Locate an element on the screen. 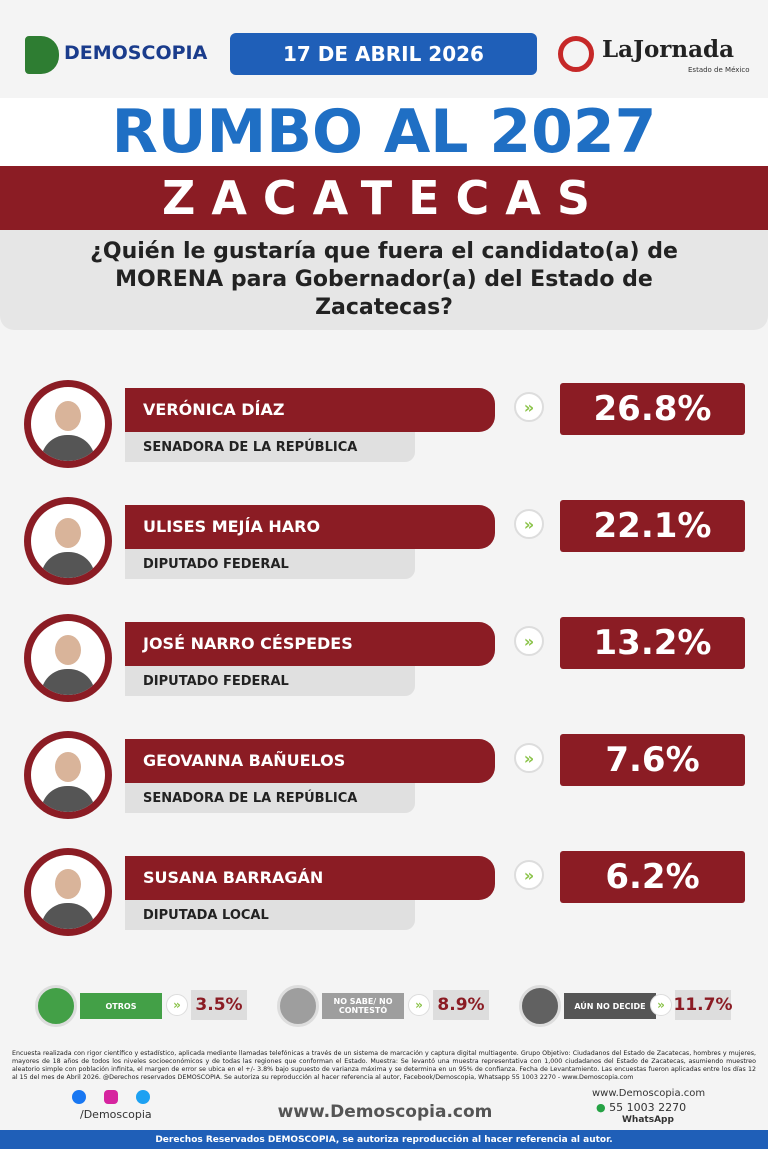  partner-mark is located at coordinates (576, 54).